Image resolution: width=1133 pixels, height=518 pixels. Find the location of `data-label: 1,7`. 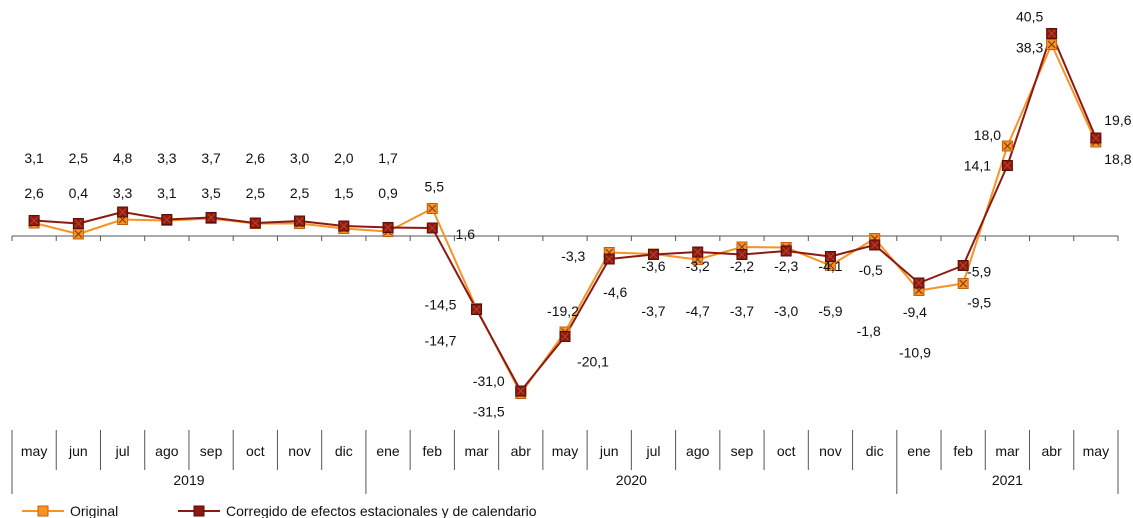

data-label: 1,7 is located at coordinates (388, 158).